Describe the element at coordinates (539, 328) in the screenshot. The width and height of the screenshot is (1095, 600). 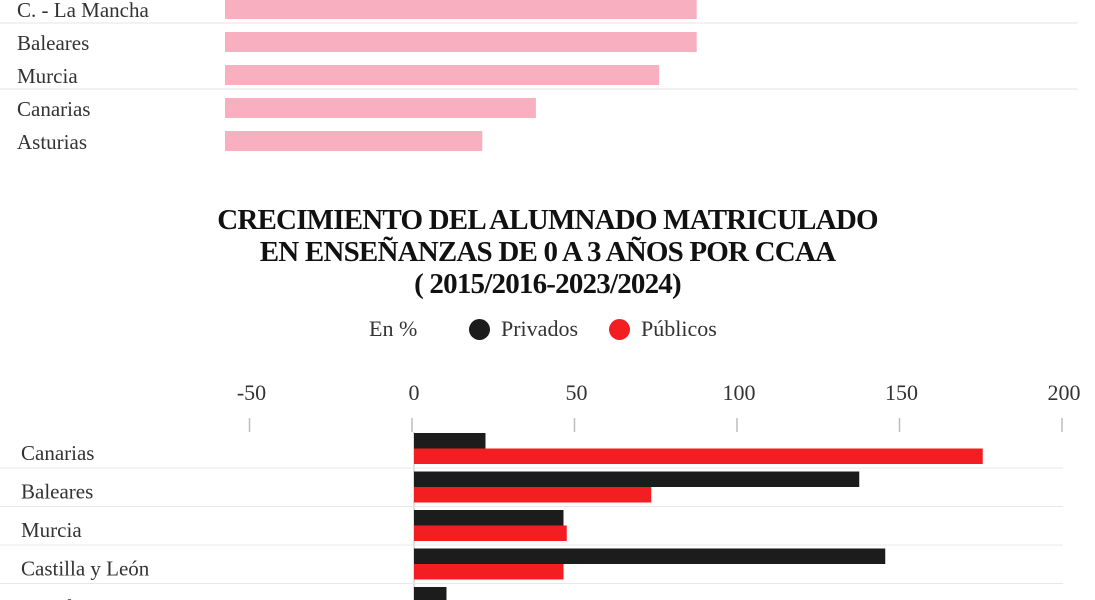
I see `legend-label: Privados` at that location.